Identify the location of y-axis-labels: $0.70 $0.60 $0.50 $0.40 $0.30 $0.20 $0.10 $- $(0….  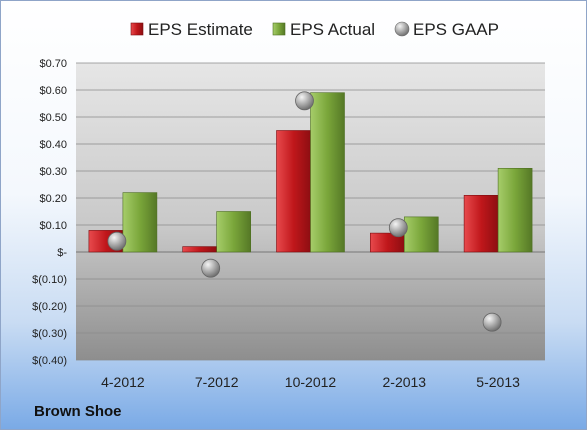
(49, 212).